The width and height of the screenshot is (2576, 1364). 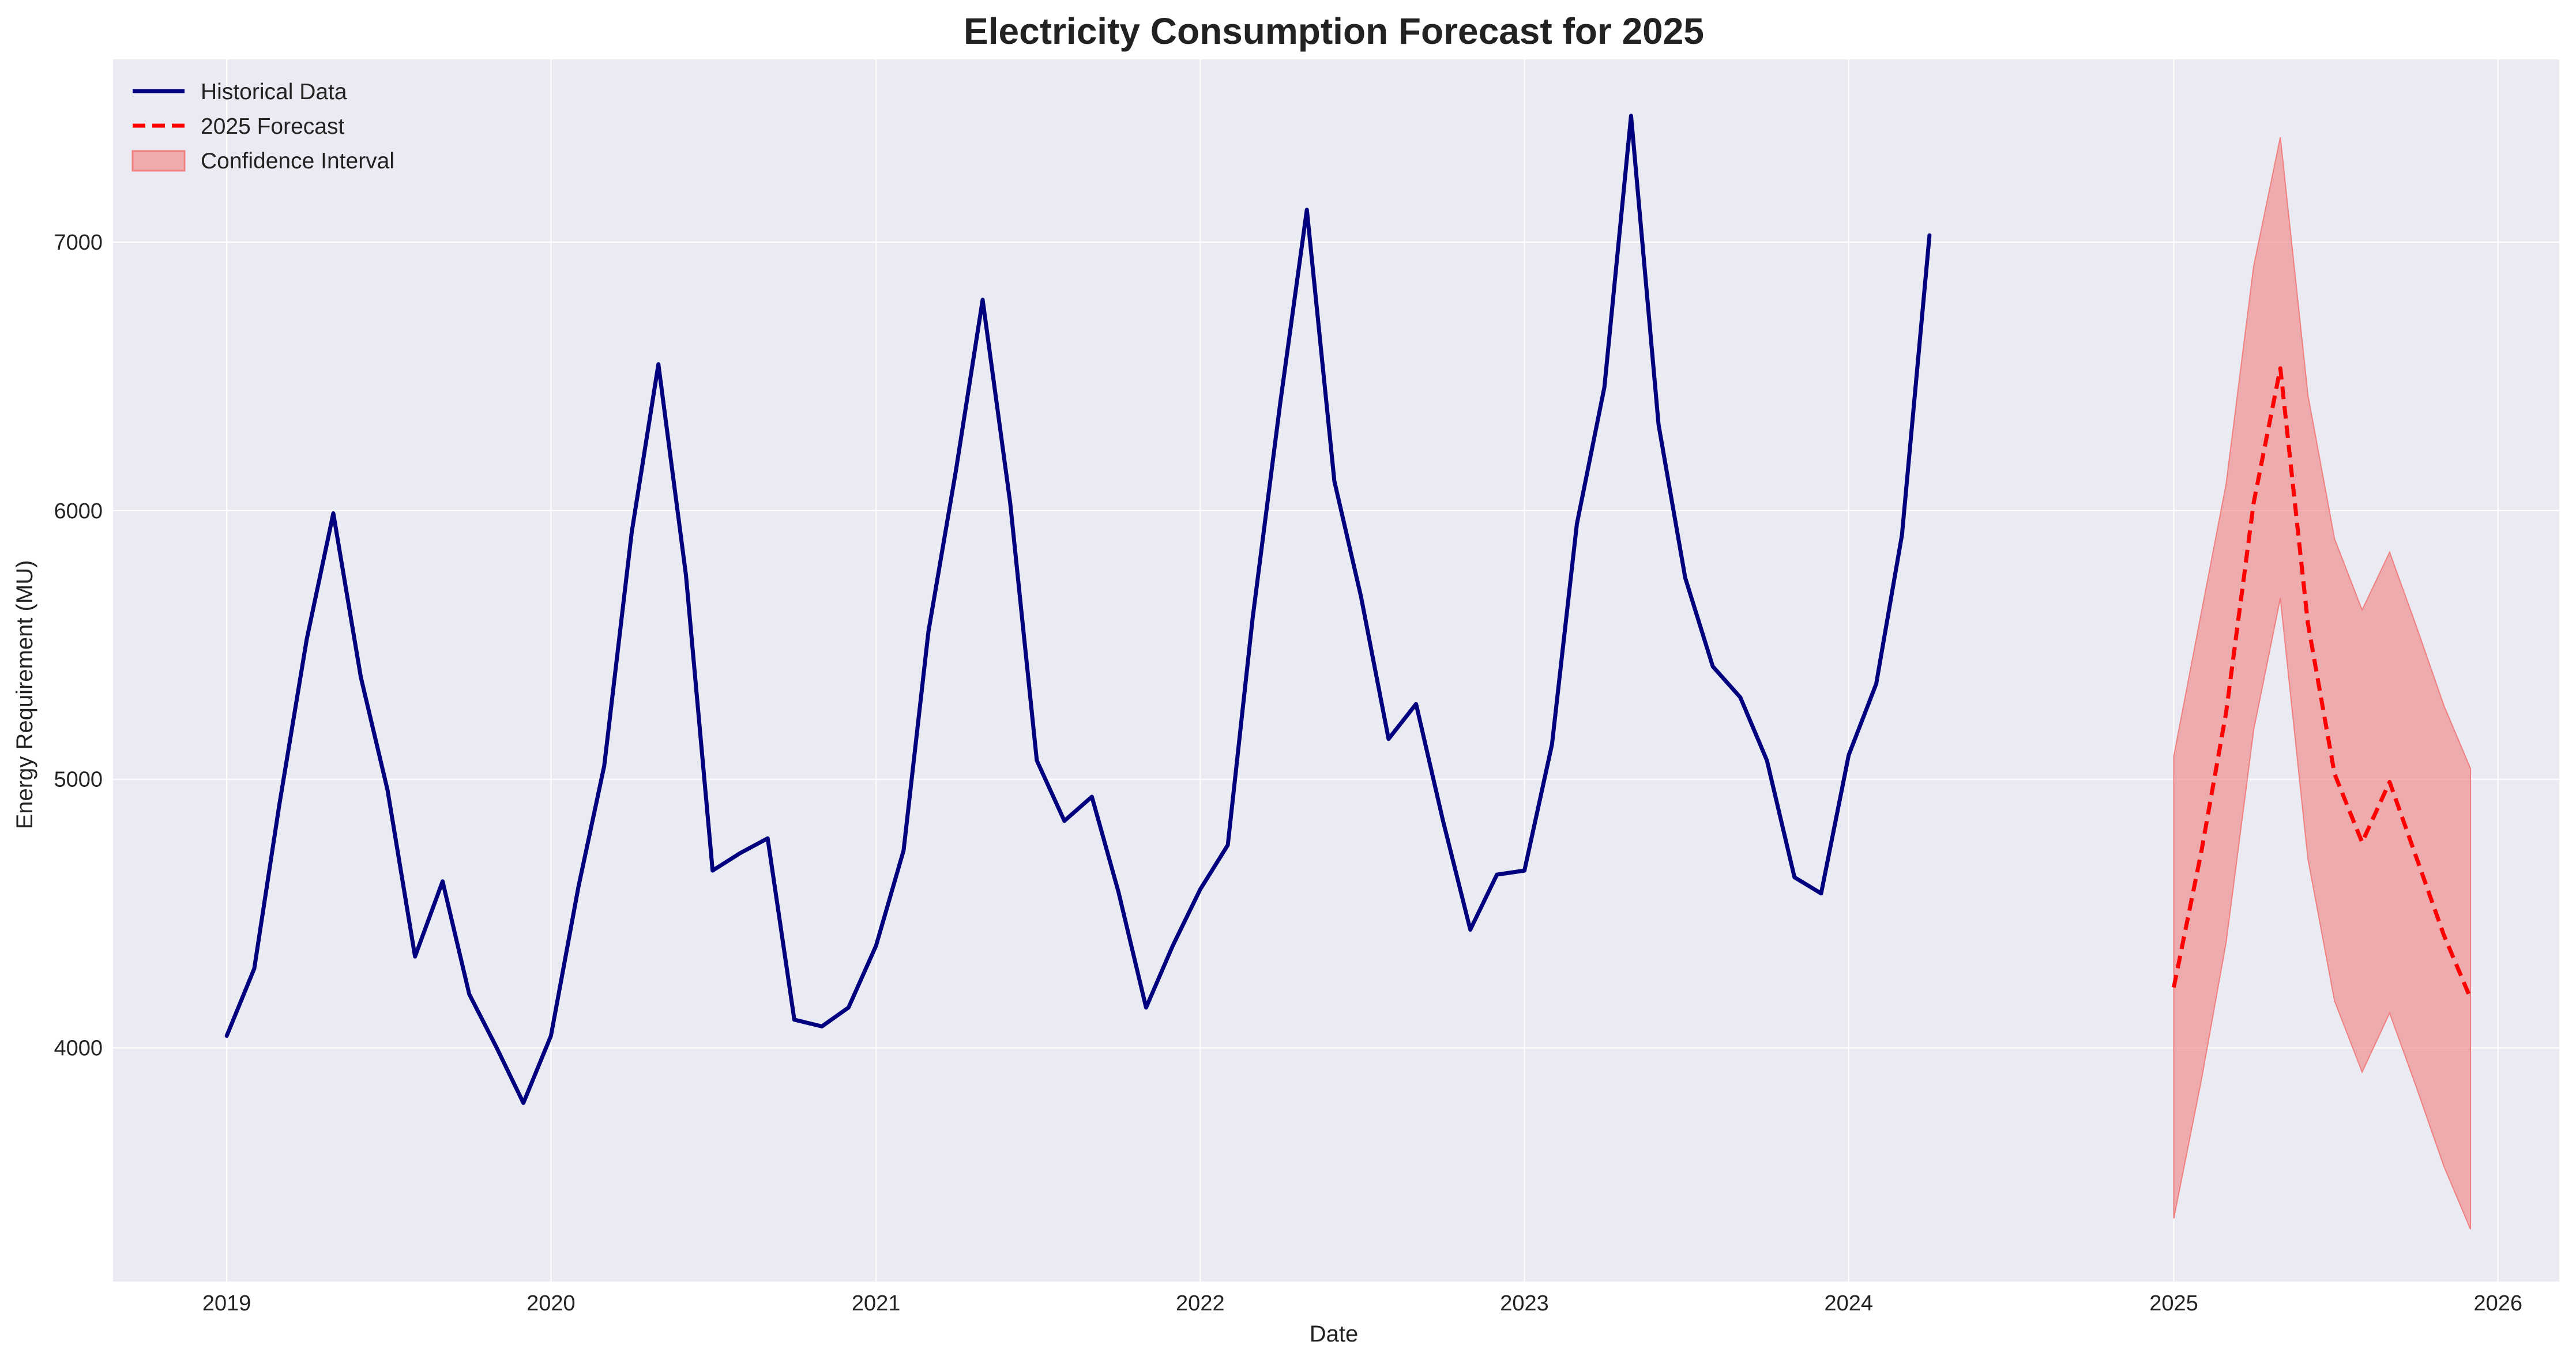 I want to click on x-axis-label: Date, so click(x=1334, y=1334).